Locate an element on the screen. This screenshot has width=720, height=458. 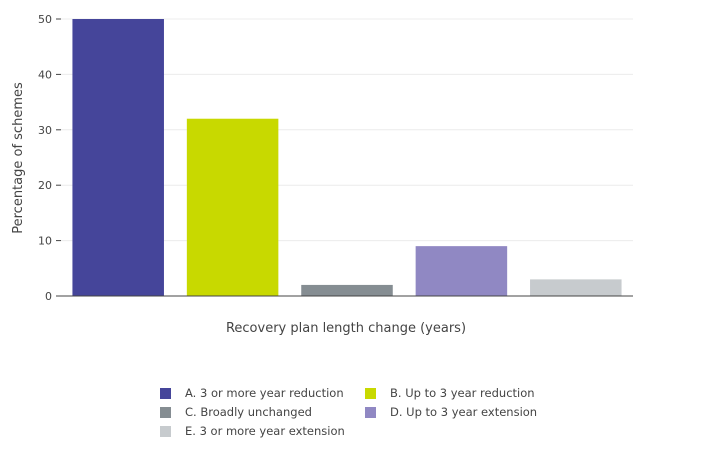
legend-label: D. Up to 3 year extension is located at coordinates (464, 412).